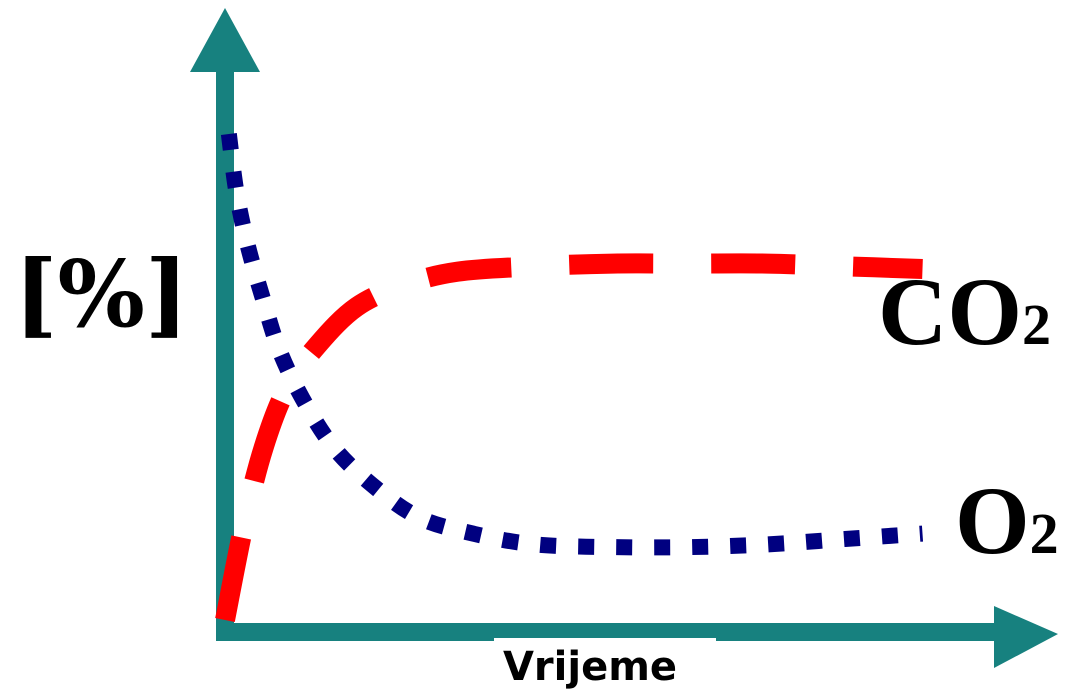 The width and height of the screenshot is (1084, 690). I want to click on x-axis-label: Vrijeme, so click(590, 667).